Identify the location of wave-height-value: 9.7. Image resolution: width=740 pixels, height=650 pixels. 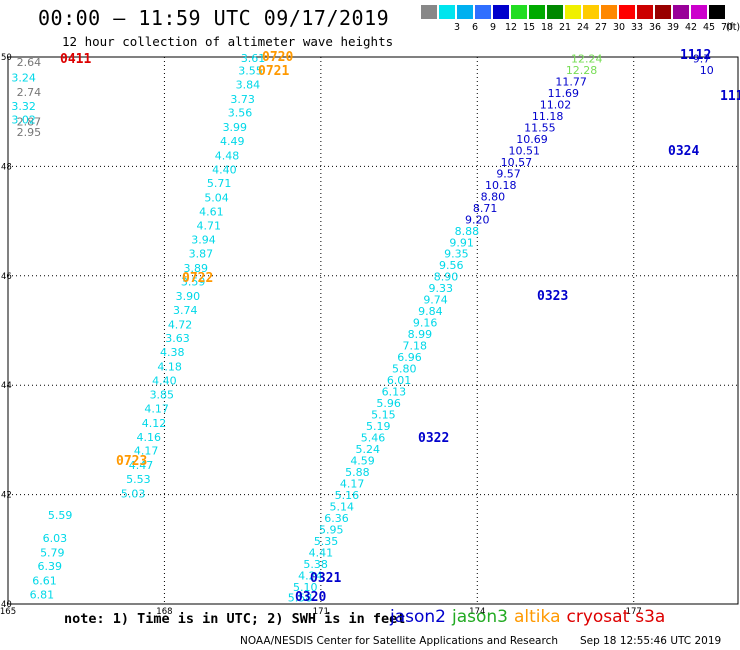
(702, 58).